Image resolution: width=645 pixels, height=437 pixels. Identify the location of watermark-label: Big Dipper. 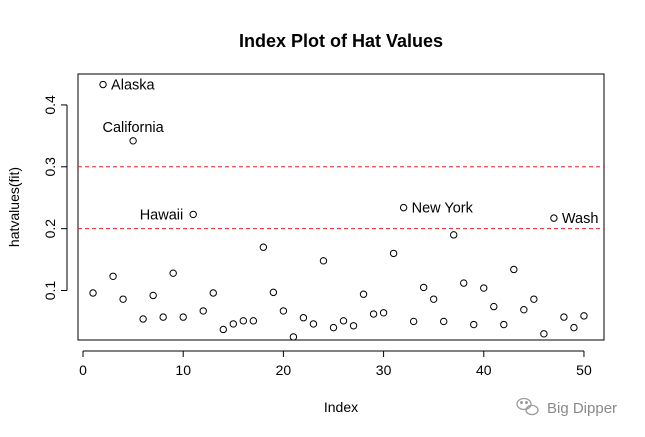
(582, 408).